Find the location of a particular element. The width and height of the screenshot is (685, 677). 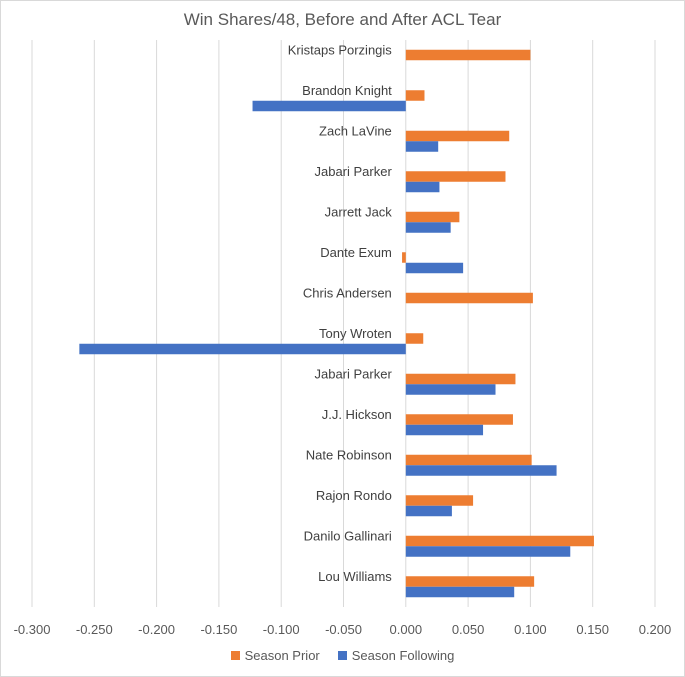

x-tick-label: -0.100 is located at coordinates (281, 629).